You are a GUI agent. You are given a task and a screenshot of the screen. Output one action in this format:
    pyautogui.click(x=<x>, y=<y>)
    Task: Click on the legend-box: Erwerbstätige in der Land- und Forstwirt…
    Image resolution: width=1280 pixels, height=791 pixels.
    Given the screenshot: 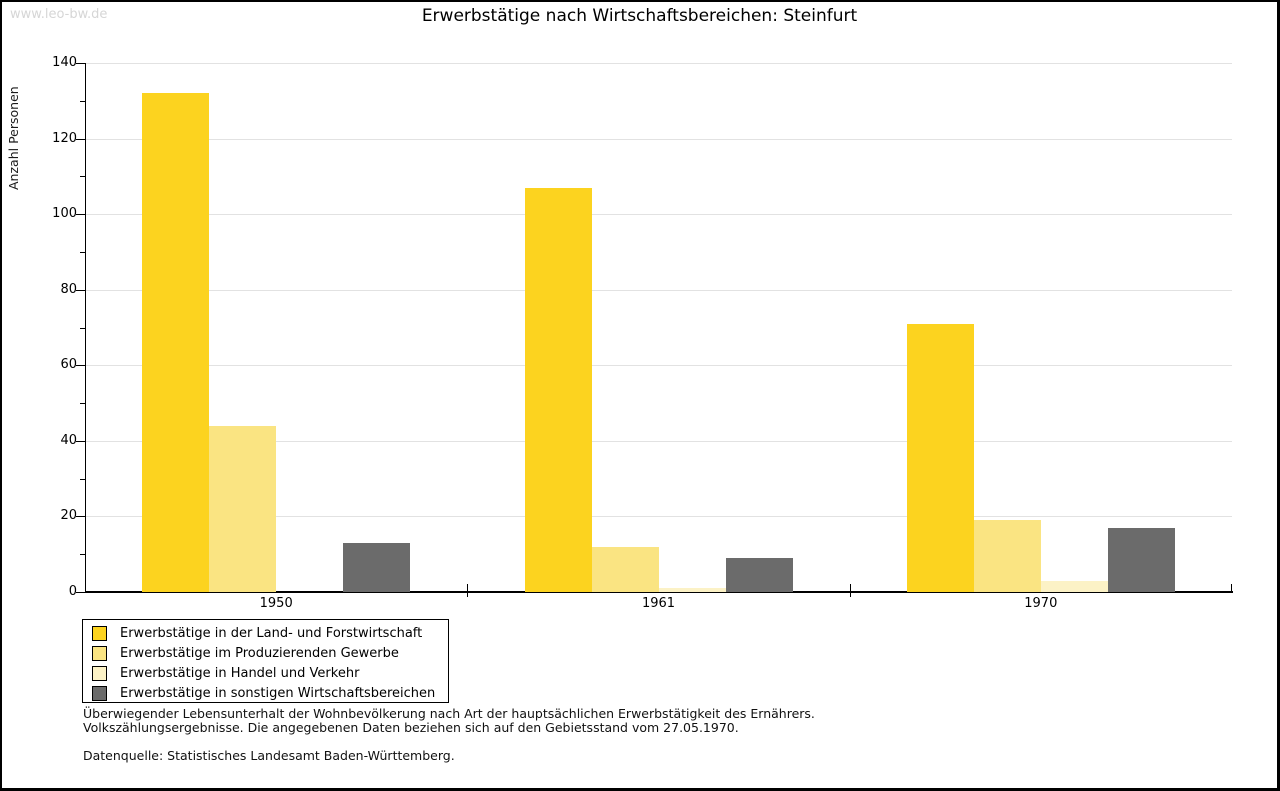 What is the action you would take?
    pyautogui.click(x=265, y=661)
    